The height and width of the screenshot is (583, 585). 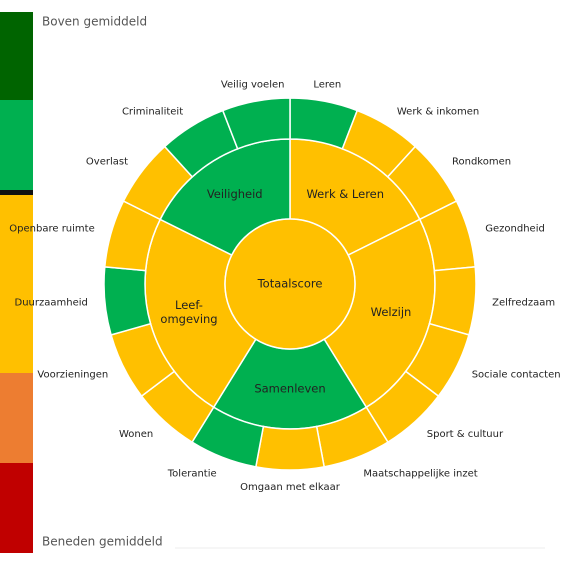 What do you see at coordinates (391, 312) in the screenshot?
I see `group-label: Welzijn` at bounding box center [391, 312].